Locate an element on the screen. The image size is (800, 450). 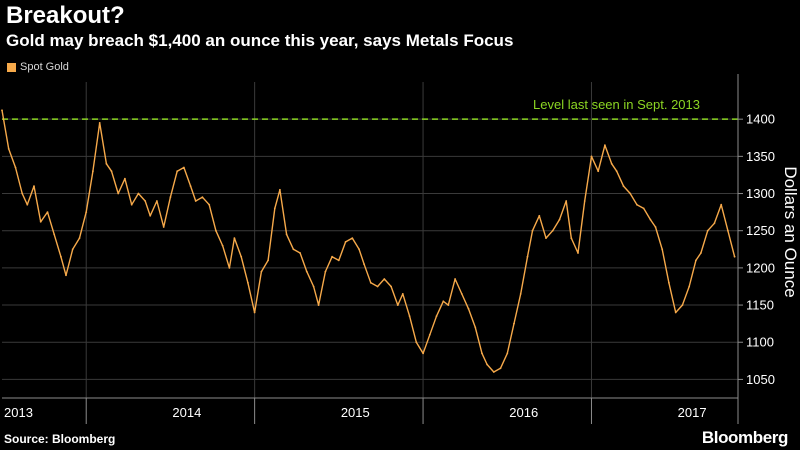
y-tick-label-1100: 1100 is located at coordinates (760, 342).